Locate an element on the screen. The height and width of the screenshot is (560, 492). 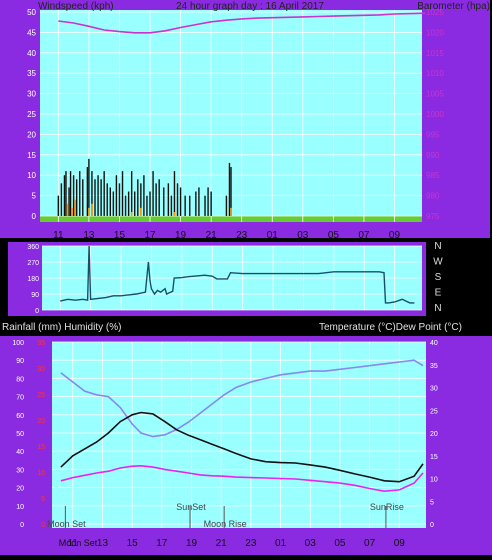
dew-point-line is located at coordinates (242, 478).